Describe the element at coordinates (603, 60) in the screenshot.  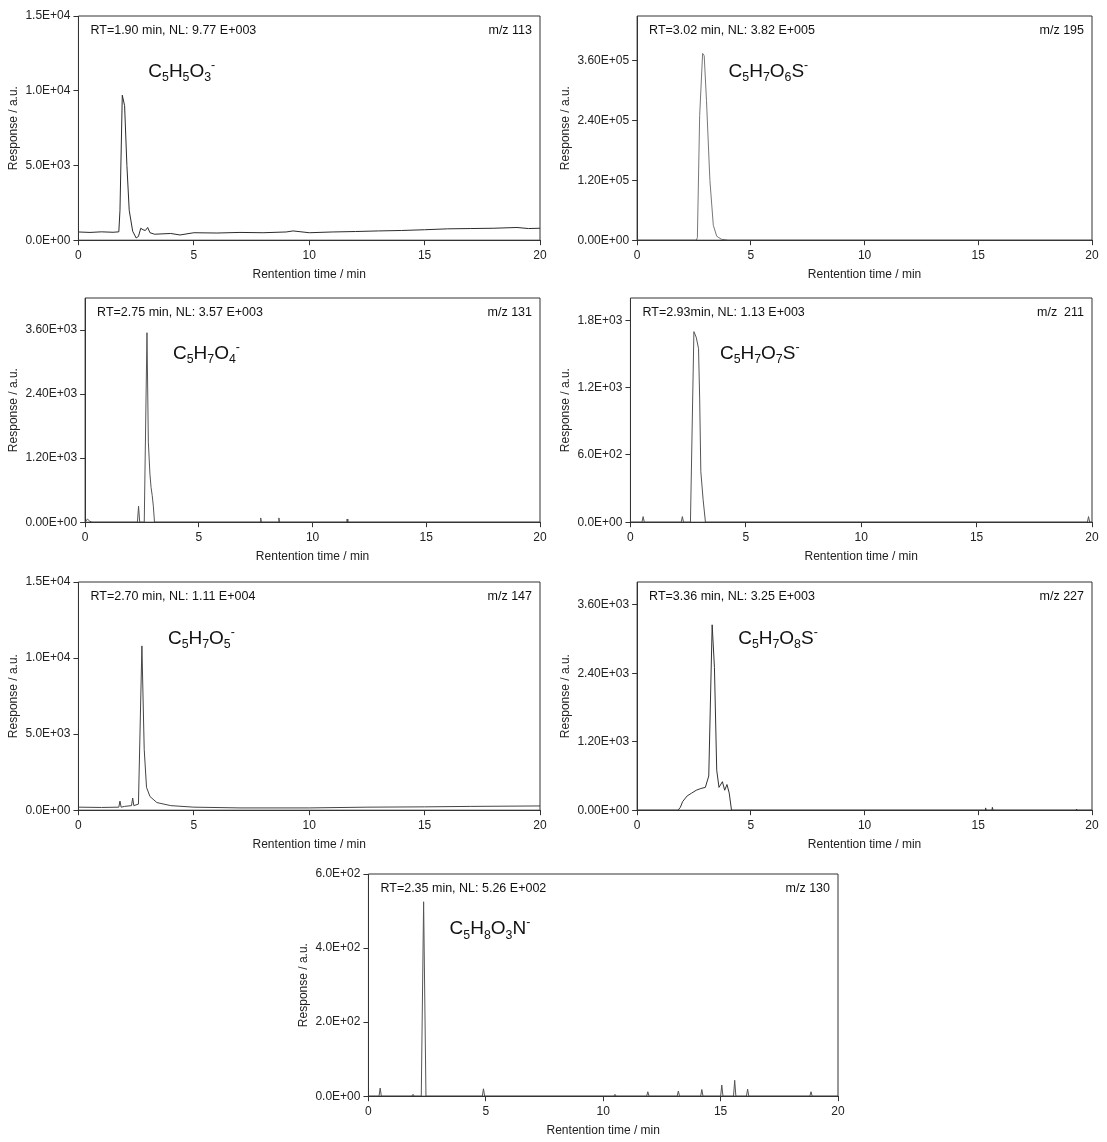
I see `y-tick-label: 3.60E+05` at that location.